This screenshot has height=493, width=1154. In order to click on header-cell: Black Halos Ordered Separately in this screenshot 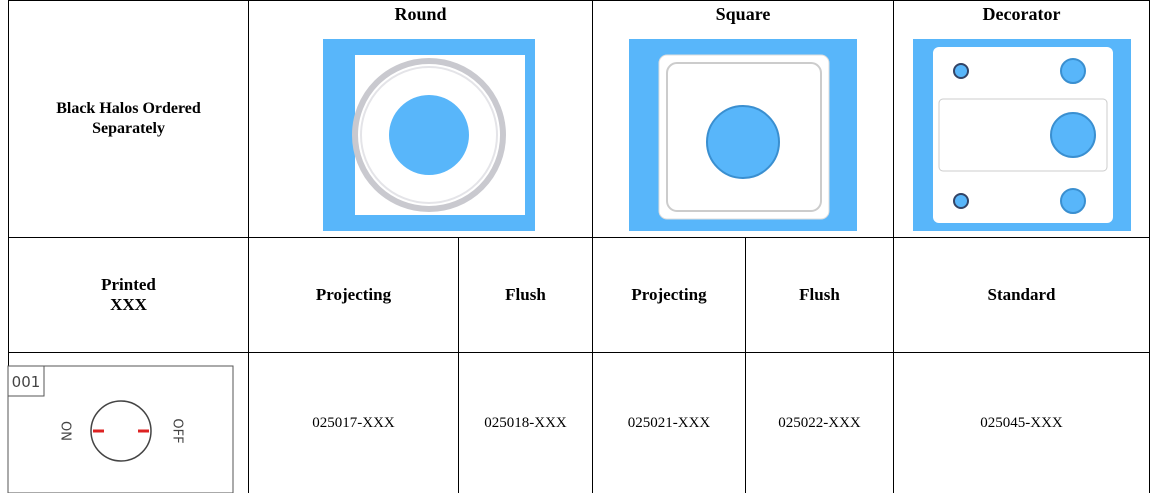, I will do `click(128, 119)`.